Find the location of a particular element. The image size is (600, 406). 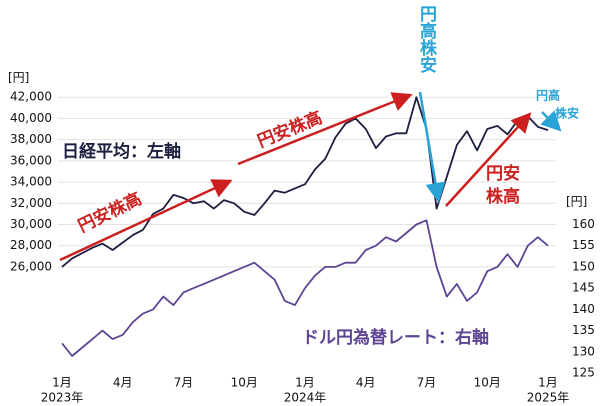

y2-tick-label: 135 is located at coordinates (583, 330).